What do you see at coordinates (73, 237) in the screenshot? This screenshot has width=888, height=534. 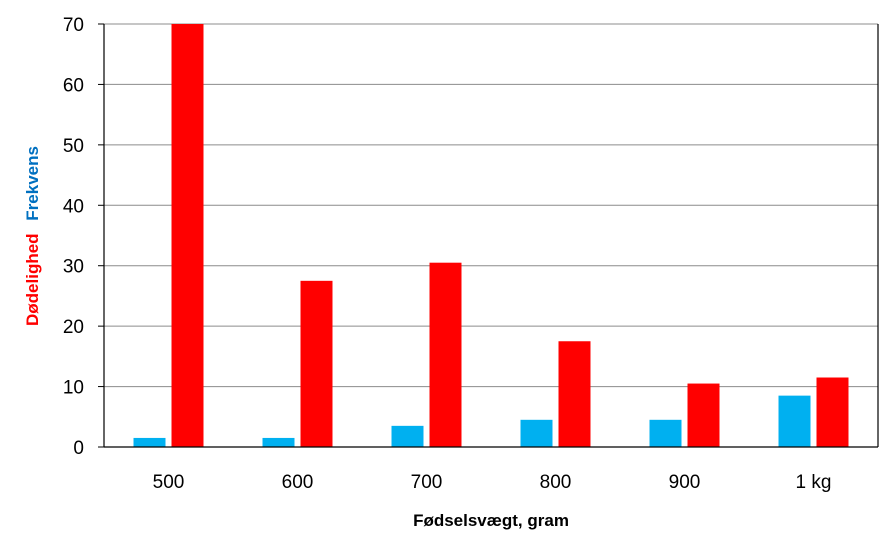 I see `y-tick-labels: 0 10 20 30 40 50 60 70` at bounding box center [73, 237].